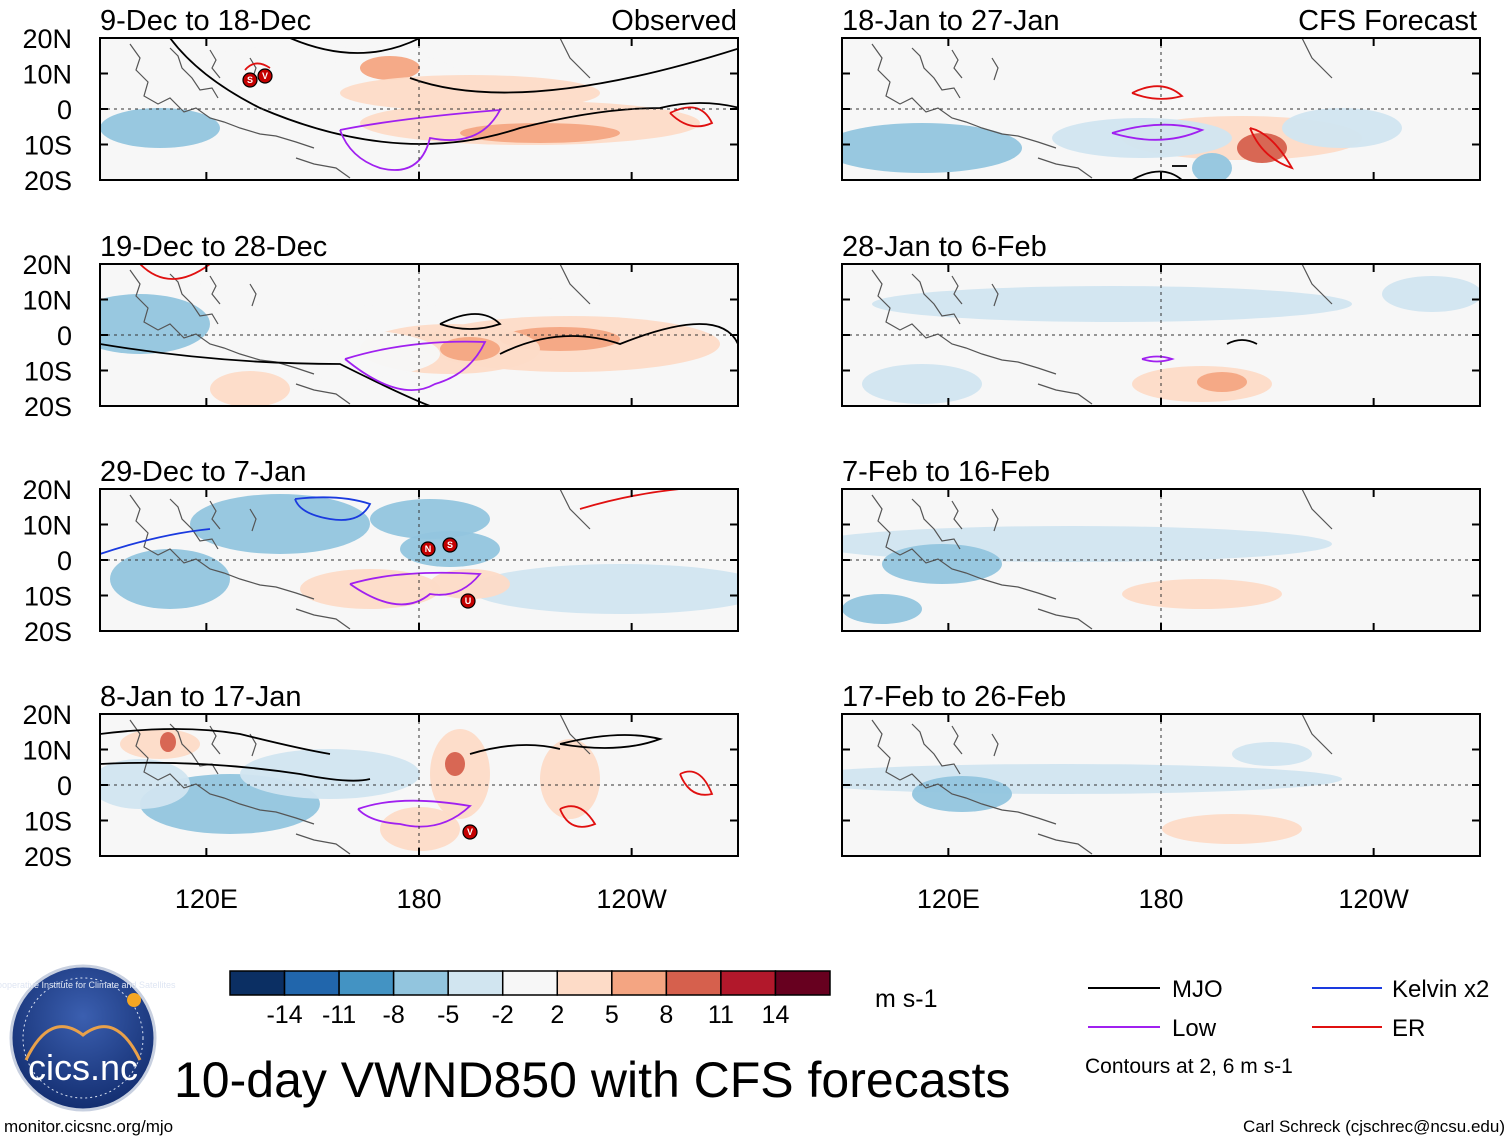 Image resolution: width=1510 pixels, height=1142 pixels. Describe the element at coordinates (1440, 989) in the screenshot. I see `legend-label-kelvin: Kelvin x2` at that location.